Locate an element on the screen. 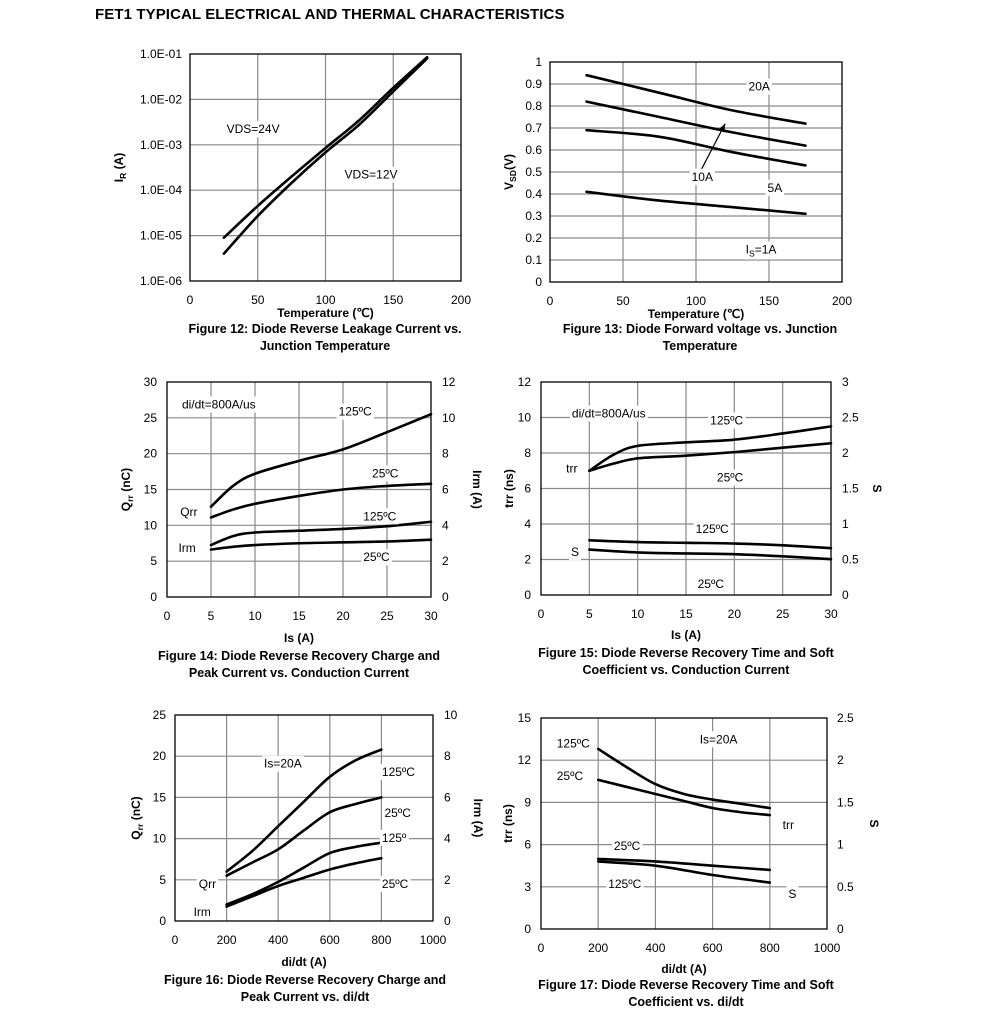 The height and width of the screenshot is (1020, 991). fig16-xtick-label: 800 is located at coordinates (381, 940).